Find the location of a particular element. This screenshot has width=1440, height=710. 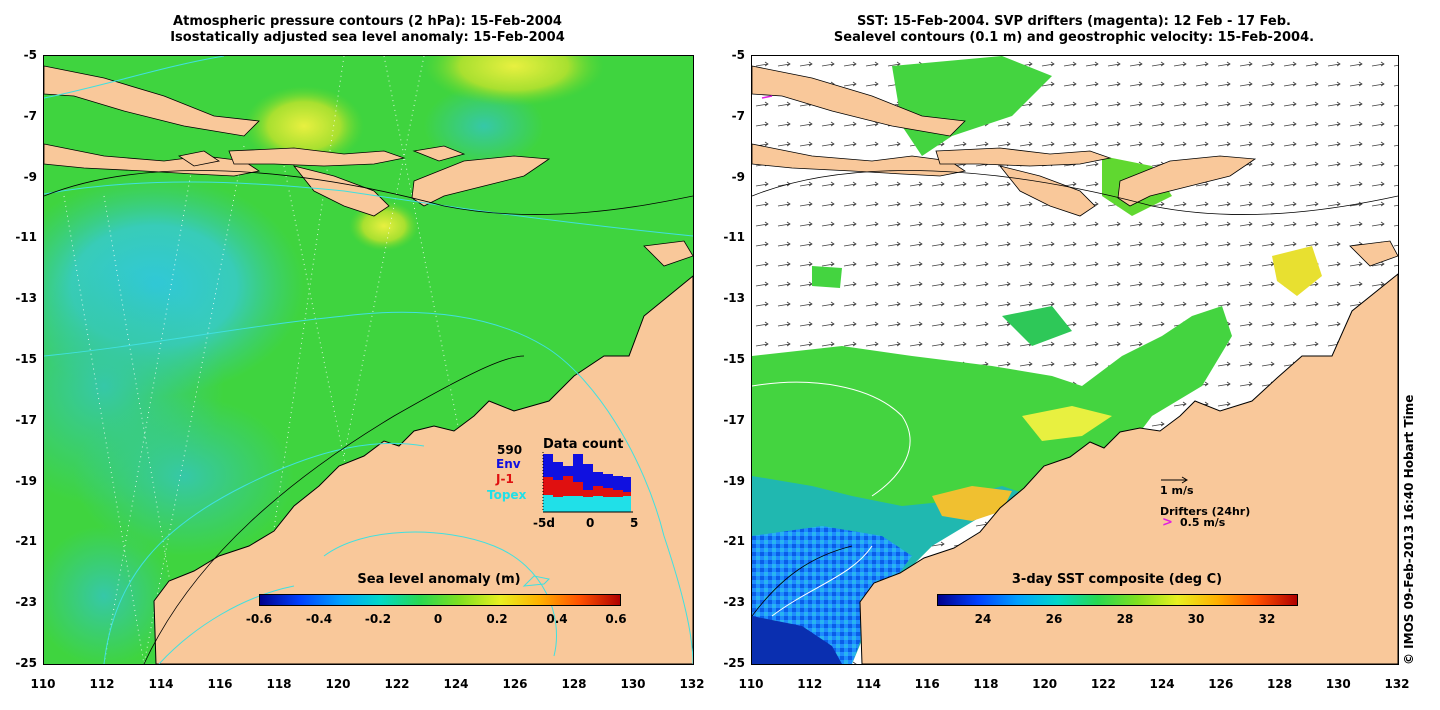

velocity-scale-arrow is located at coordinates (1174, 480).